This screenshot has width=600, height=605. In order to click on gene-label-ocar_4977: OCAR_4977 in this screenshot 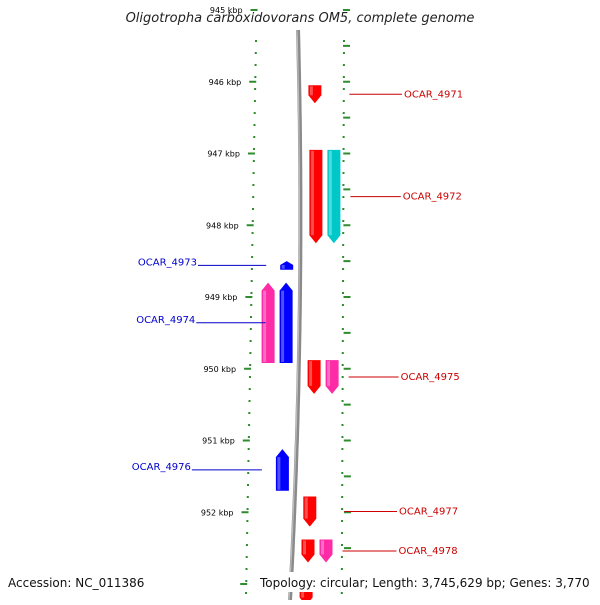, I will do `click(428, 512)`.